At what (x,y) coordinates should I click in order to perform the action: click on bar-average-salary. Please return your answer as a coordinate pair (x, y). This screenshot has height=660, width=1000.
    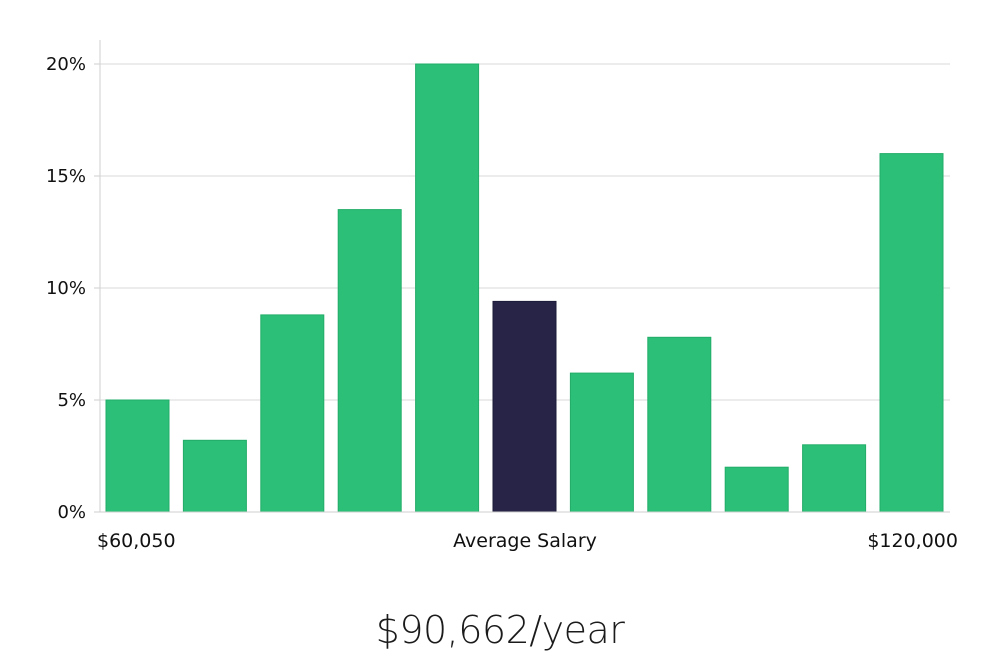
    Looking at the image, I should click on (524, 406).